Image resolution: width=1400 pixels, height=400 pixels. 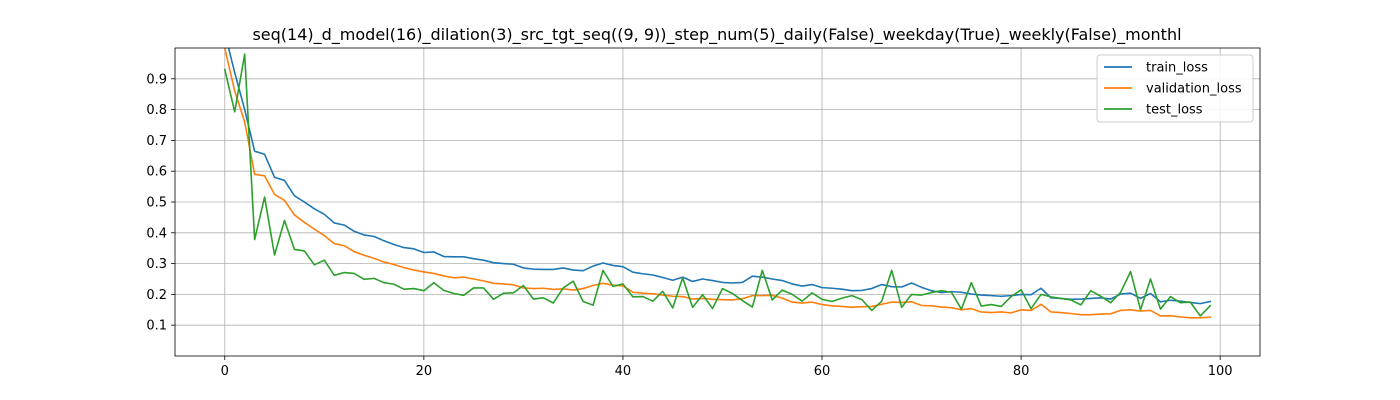 I want to click on legend-box, so click(x=1175, y=88).